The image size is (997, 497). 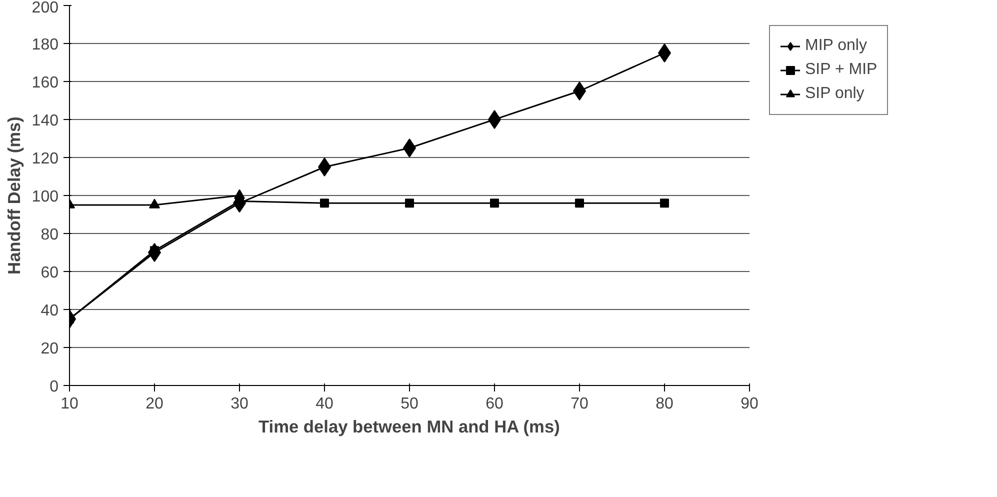 What do you see at coordinates (54, 387) in the screenshot?
I see `y-tick-label: 0` at bounding box center [54, 387].